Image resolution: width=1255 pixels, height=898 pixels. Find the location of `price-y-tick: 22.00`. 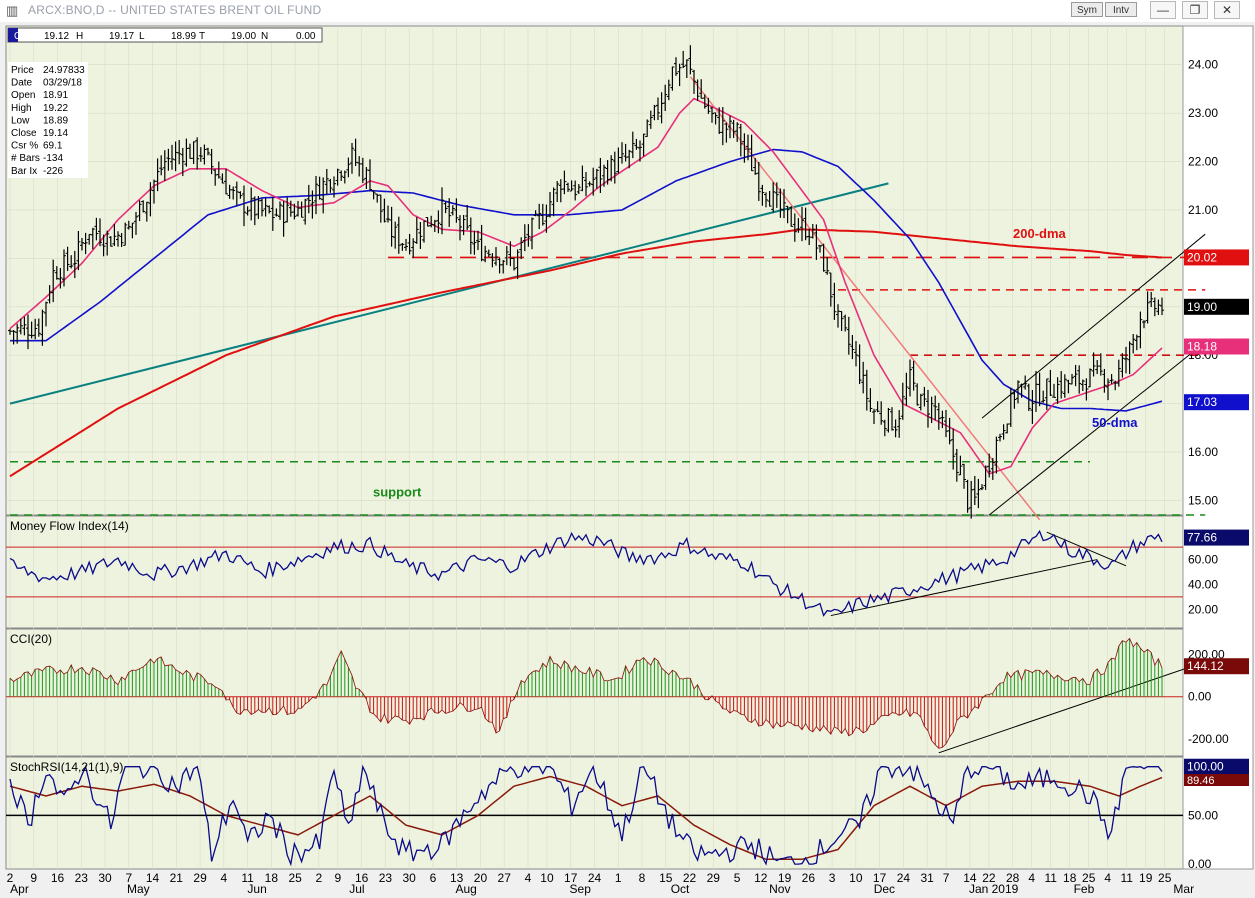

price-y-tick: 22.00 is located at coordinates (1203, 162).